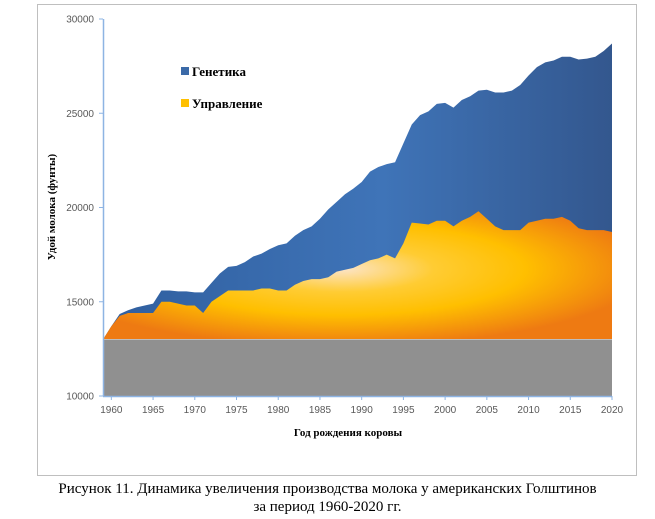 The width and height of the screenshot is (655, 519). What do you see at coordinates (80, 302) in the screenshot?
I see `y-tick-label: 15000` at bounding box center [80, 302].